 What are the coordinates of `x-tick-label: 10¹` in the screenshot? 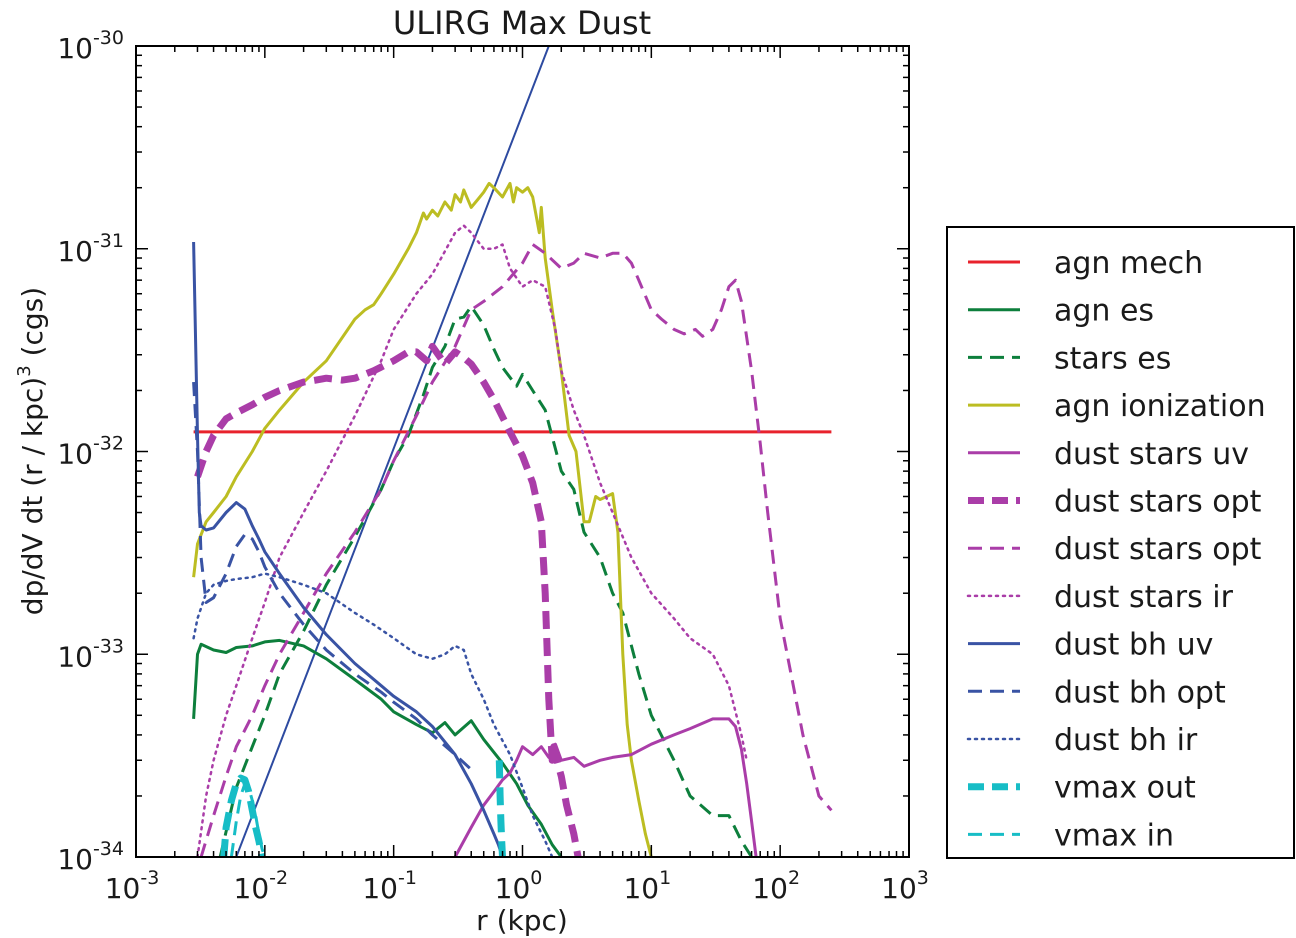 It's located at (647, 886).